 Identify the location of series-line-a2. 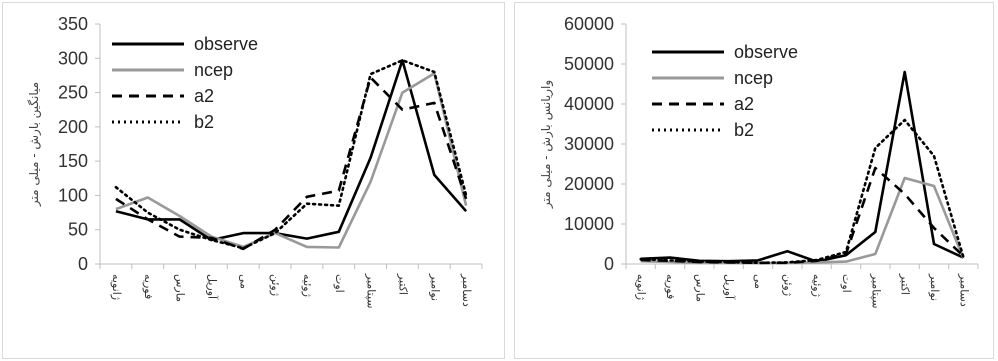
(802, 215).